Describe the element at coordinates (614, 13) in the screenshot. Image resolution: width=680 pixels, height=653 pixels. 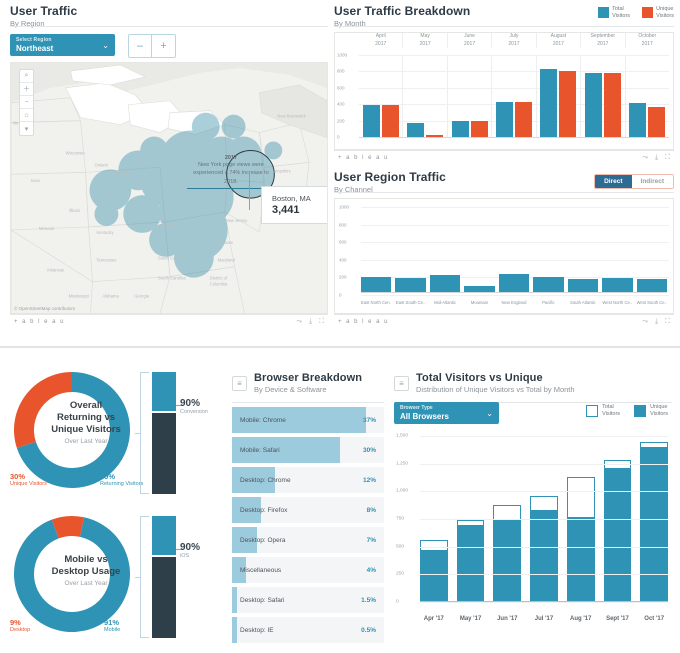
I see `legend-item-total-visitors: Total Visitors` at that location.